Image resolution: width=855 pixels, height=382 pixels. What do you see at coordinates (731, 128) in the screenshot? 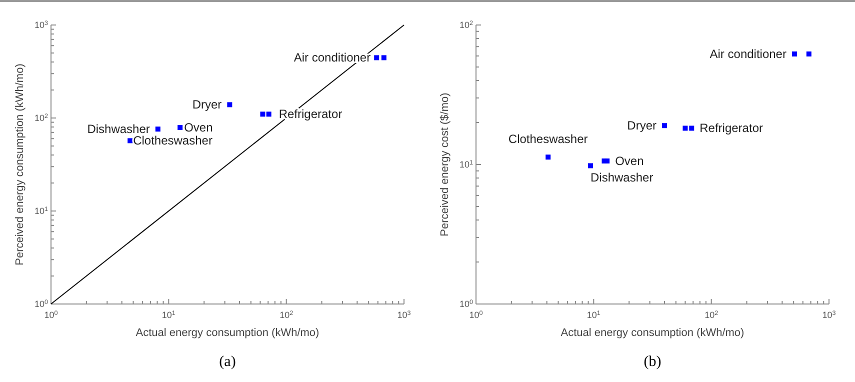
I see `annotation: Refrigerator` at bounding box center [731, 128].